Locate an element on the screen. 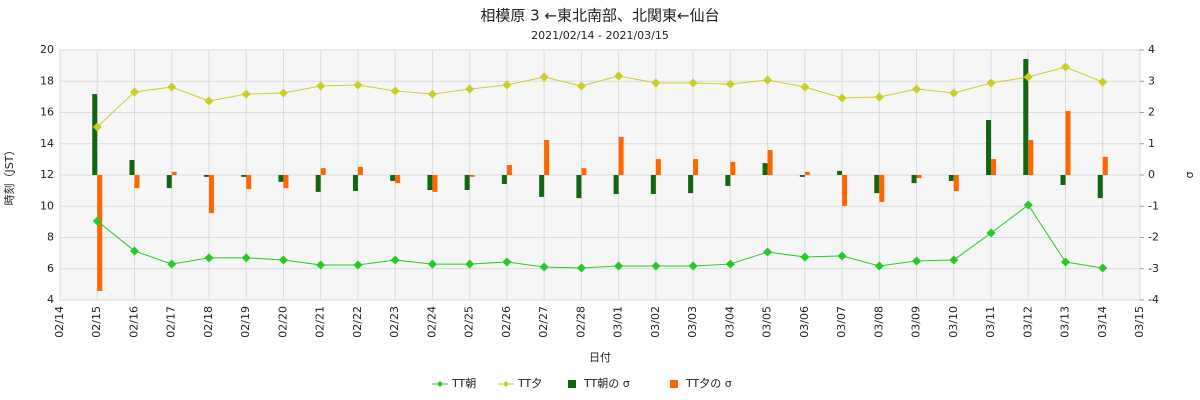 The width and height of the screenshot is (1200, 400). y-tick-label: 4 is located at coordinates (50, 299).